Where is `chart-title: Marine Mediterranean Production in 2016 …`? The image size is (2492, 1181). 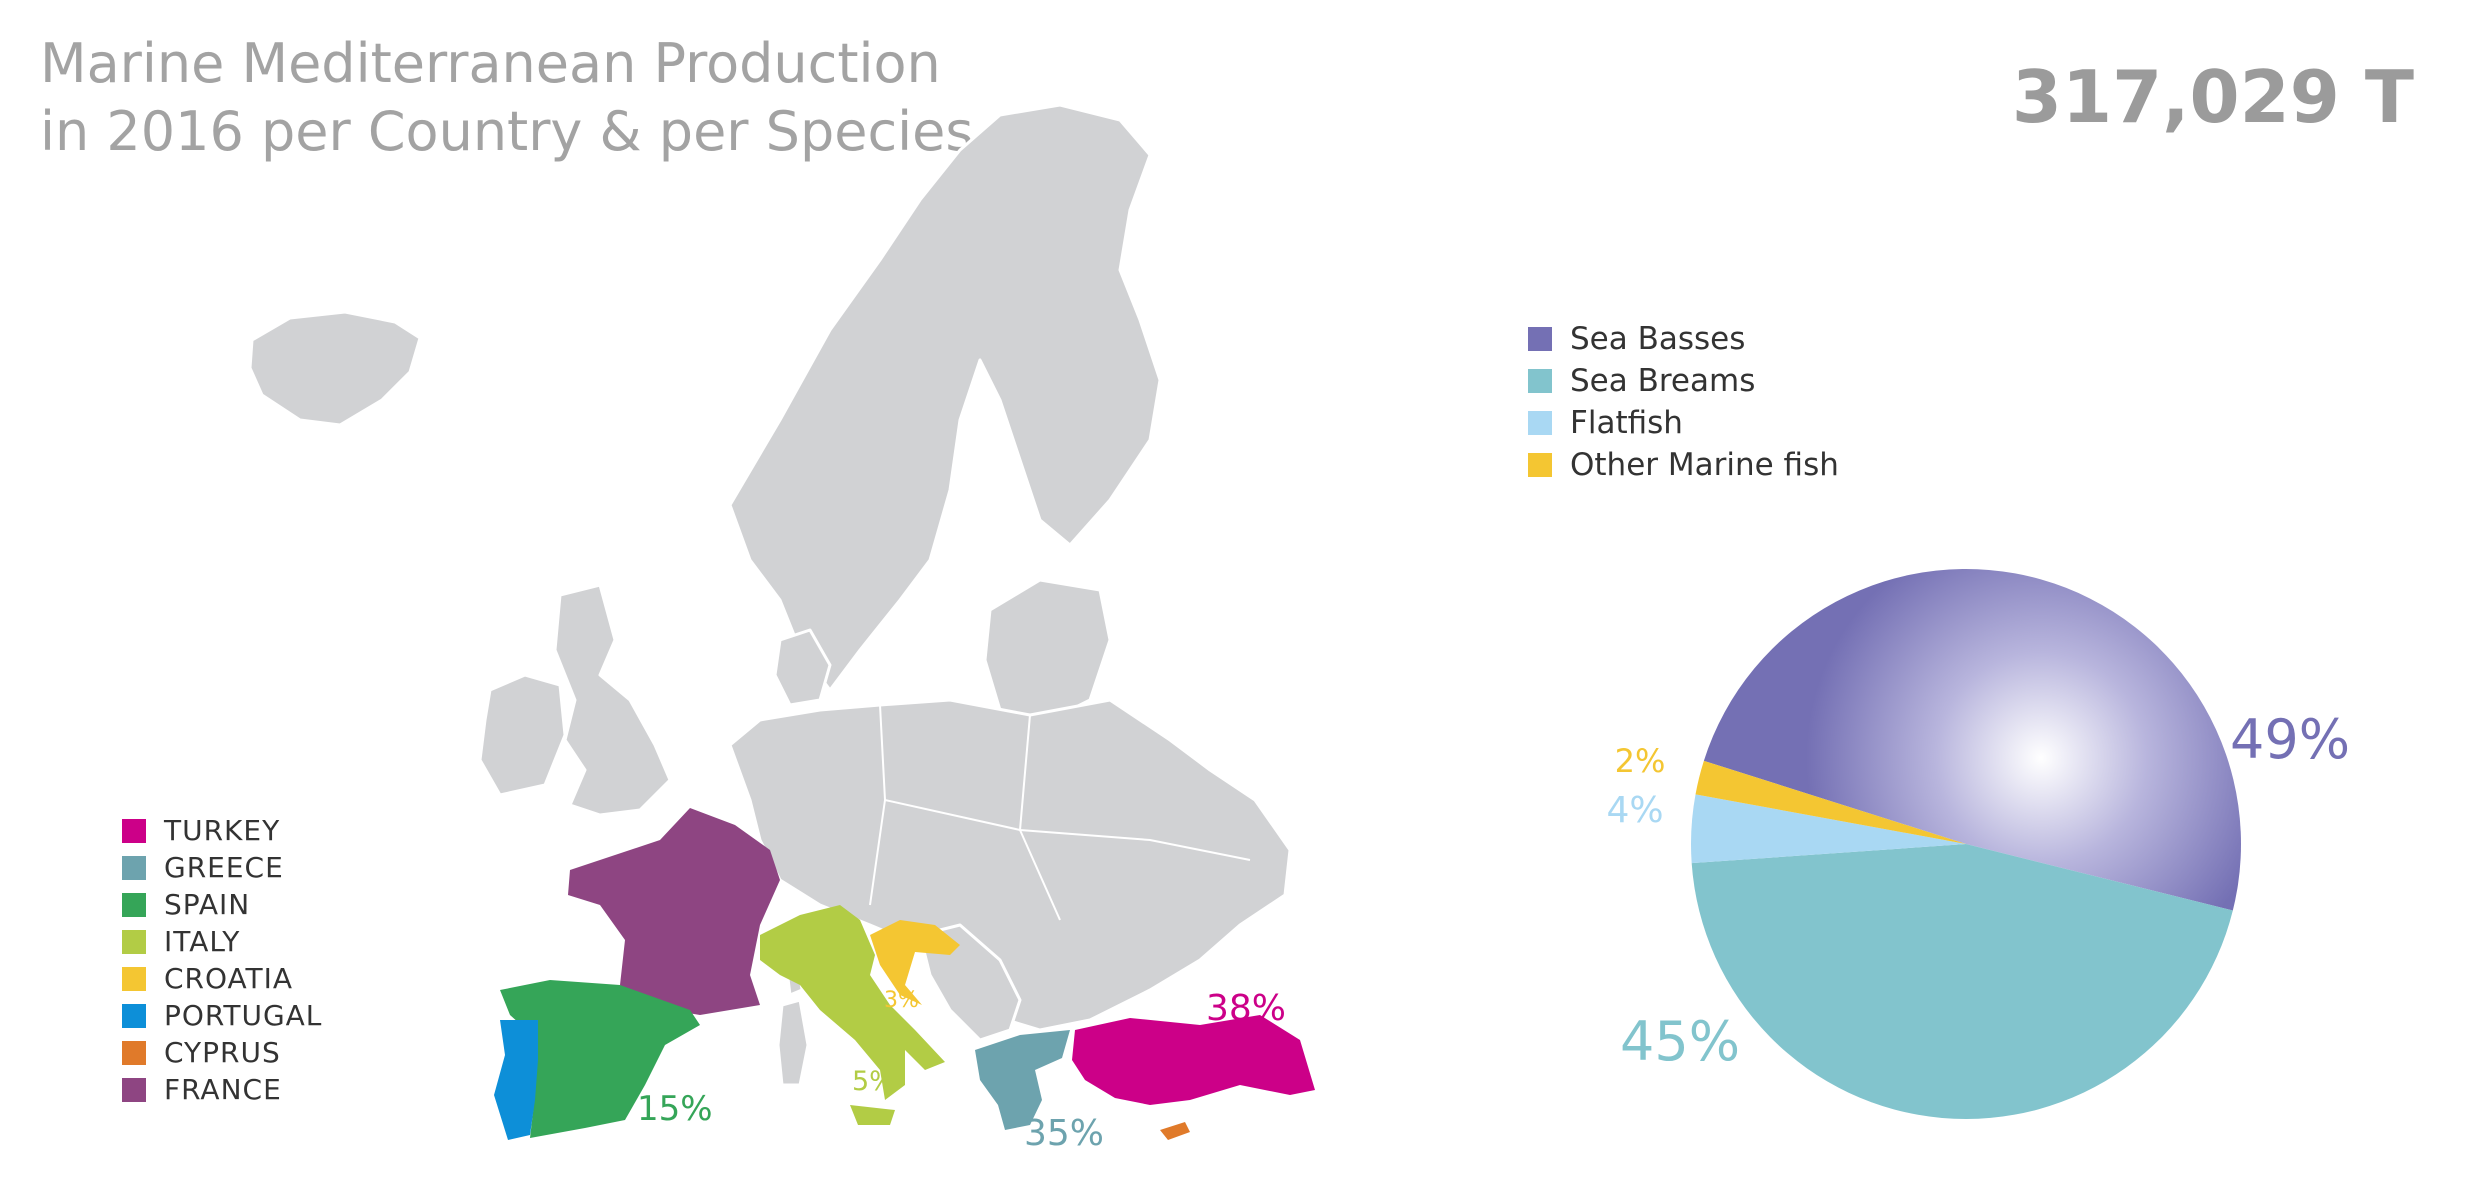
chart-title: Marine Mediterranean Production in 2016 … is located at coordinates (507, 98).